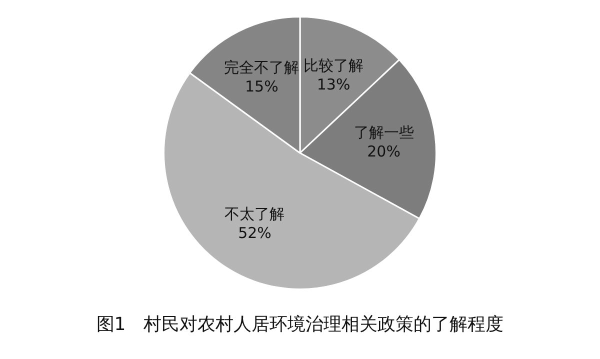 This screenshot has height=359, width=600. Describe the element at coordinates (254, 214) in the screenshot. I see `slice-label: 不太了解` at that location.